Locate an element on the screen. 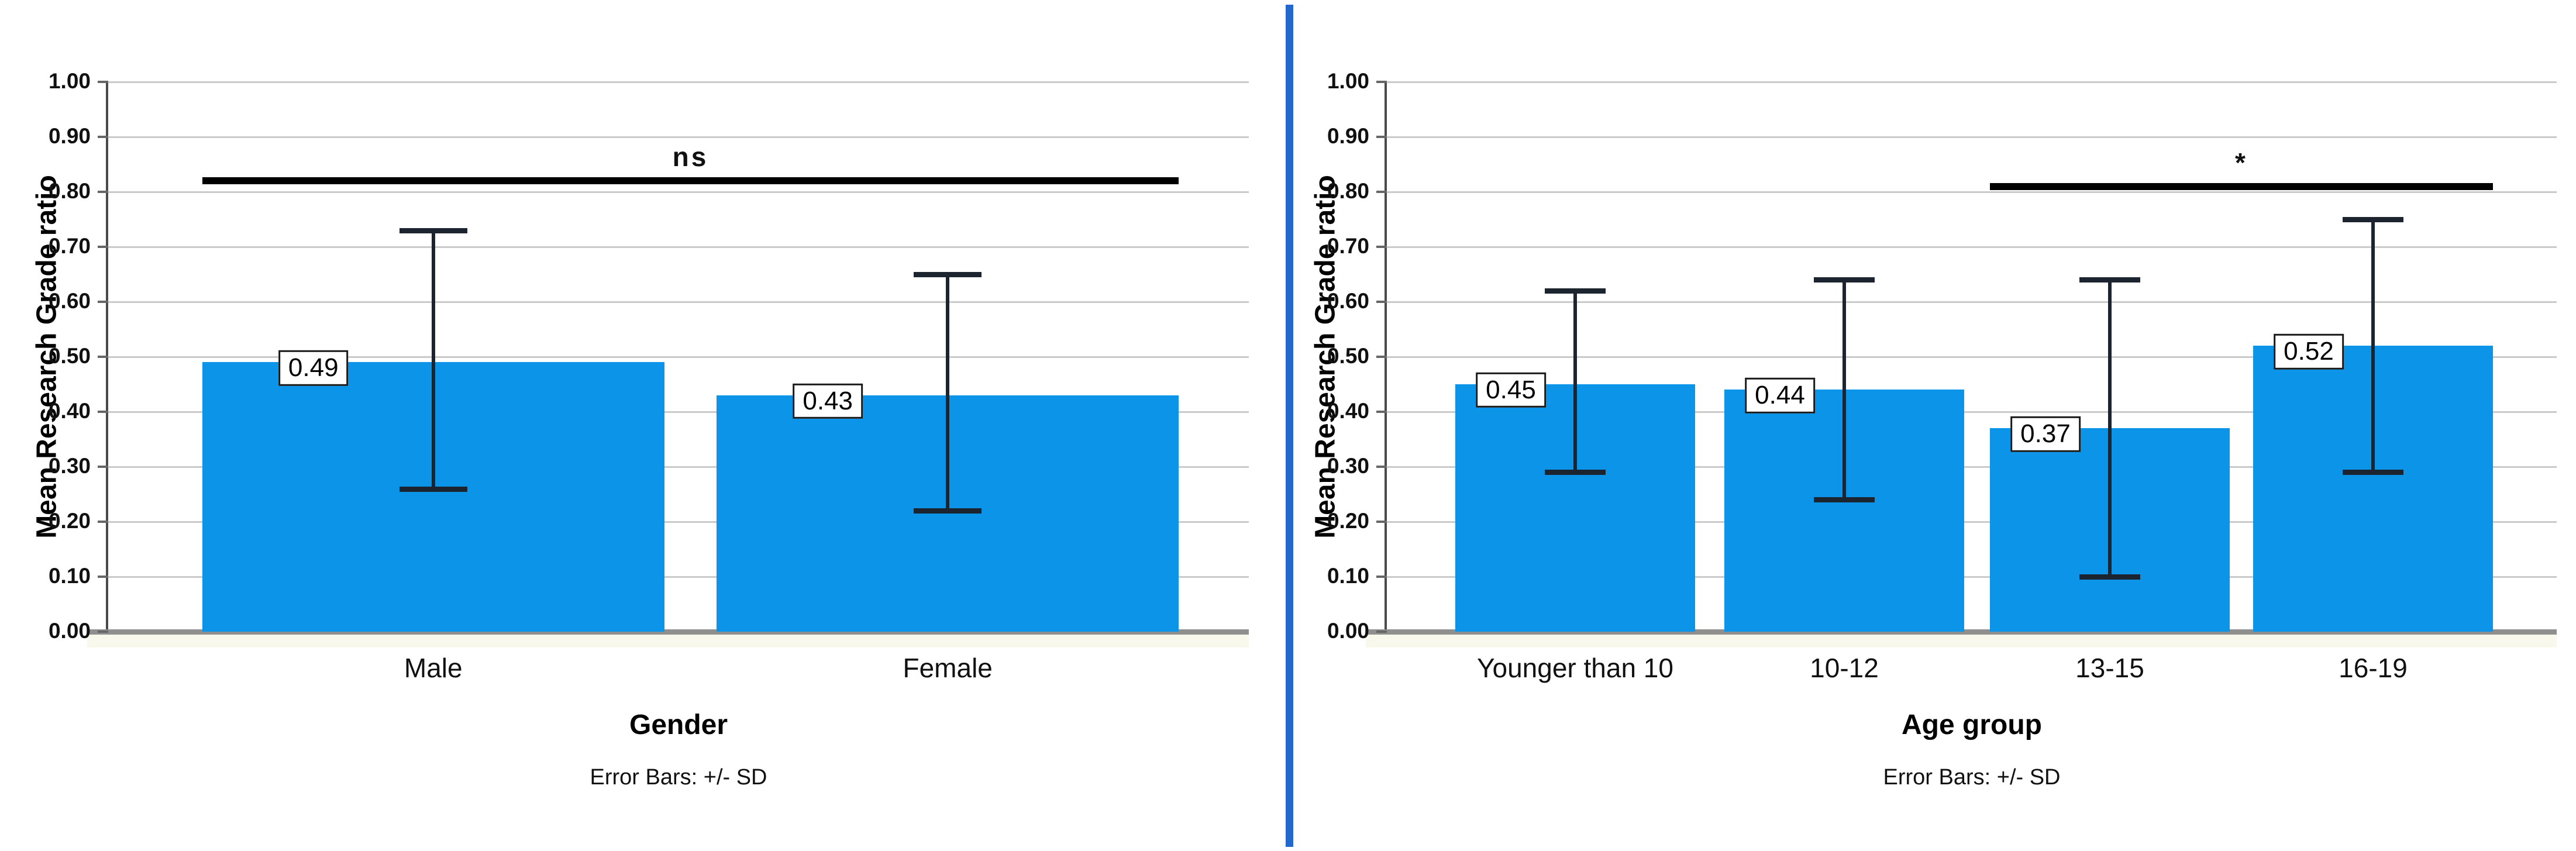 This screenshot has width=2576, height=851. panel-divider is located at coordinates (1289, 426).